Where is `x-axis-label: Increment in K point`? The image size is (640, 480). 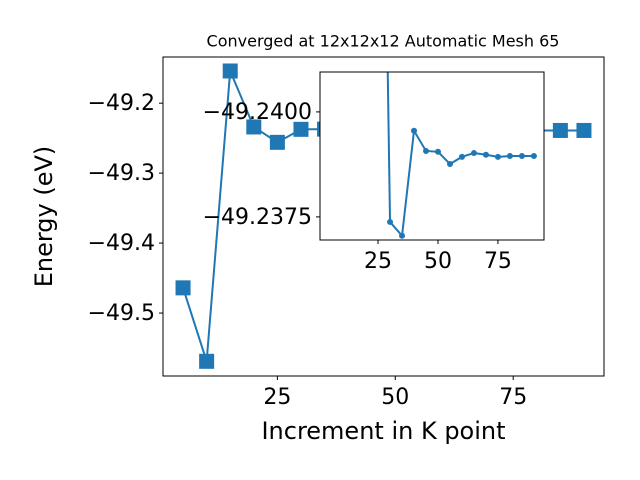
x-axis-label: Increment in K point is located at coordinates (383, 431).